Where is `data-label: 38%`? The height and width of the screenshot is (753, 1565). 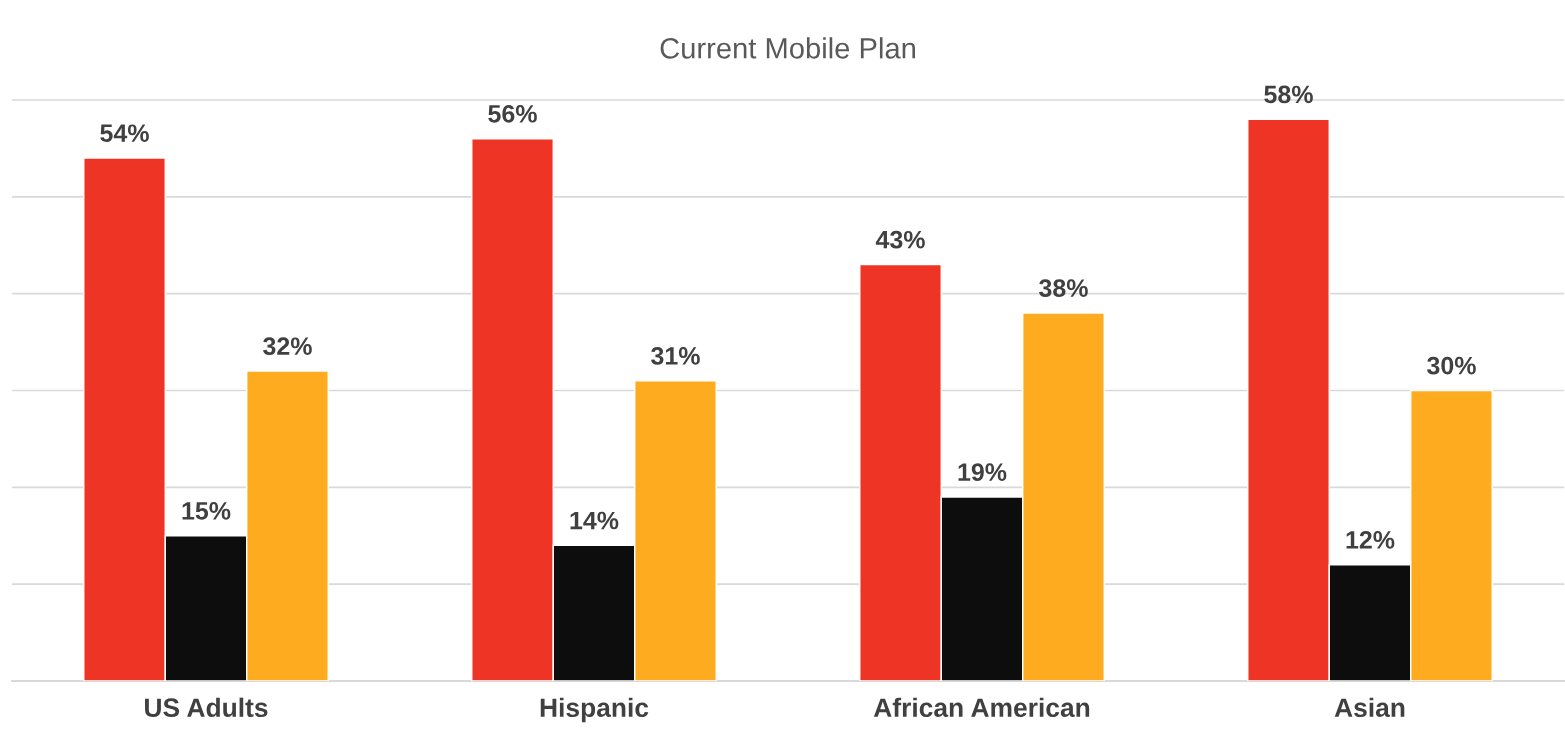
data-label: 38% is located at coordinates (1063, 288).